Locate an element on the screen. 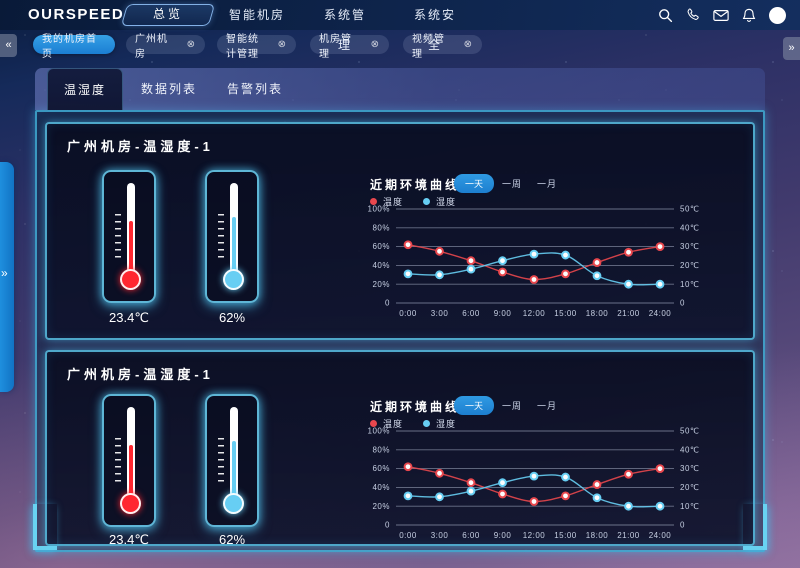 The height and width of the screenshot is (568, 800). window-tabbar: « » 我的机房首页 广州机房 ⊗ 智能统计管理 ⊗ 机房管理 ⊗ 视频管理 ⊗ is located at coordinates (400, 45).